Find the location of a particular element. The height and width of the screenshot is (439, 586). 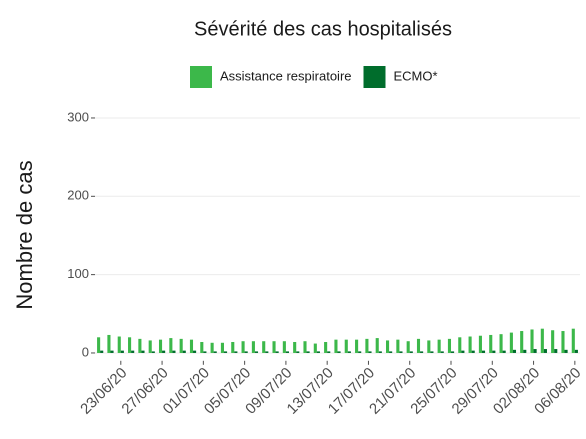

chart-title: Sévérité des cas hospitalisés is located at coordinates (323, 29).